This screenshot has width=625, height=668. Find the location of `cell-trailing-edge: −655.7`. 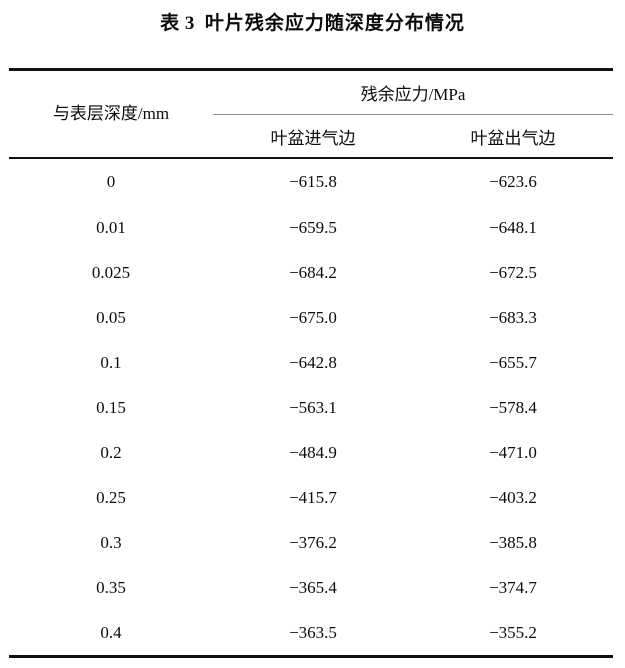

cell-trailing-edge: −655.7 is located at coordinates (513, 362).